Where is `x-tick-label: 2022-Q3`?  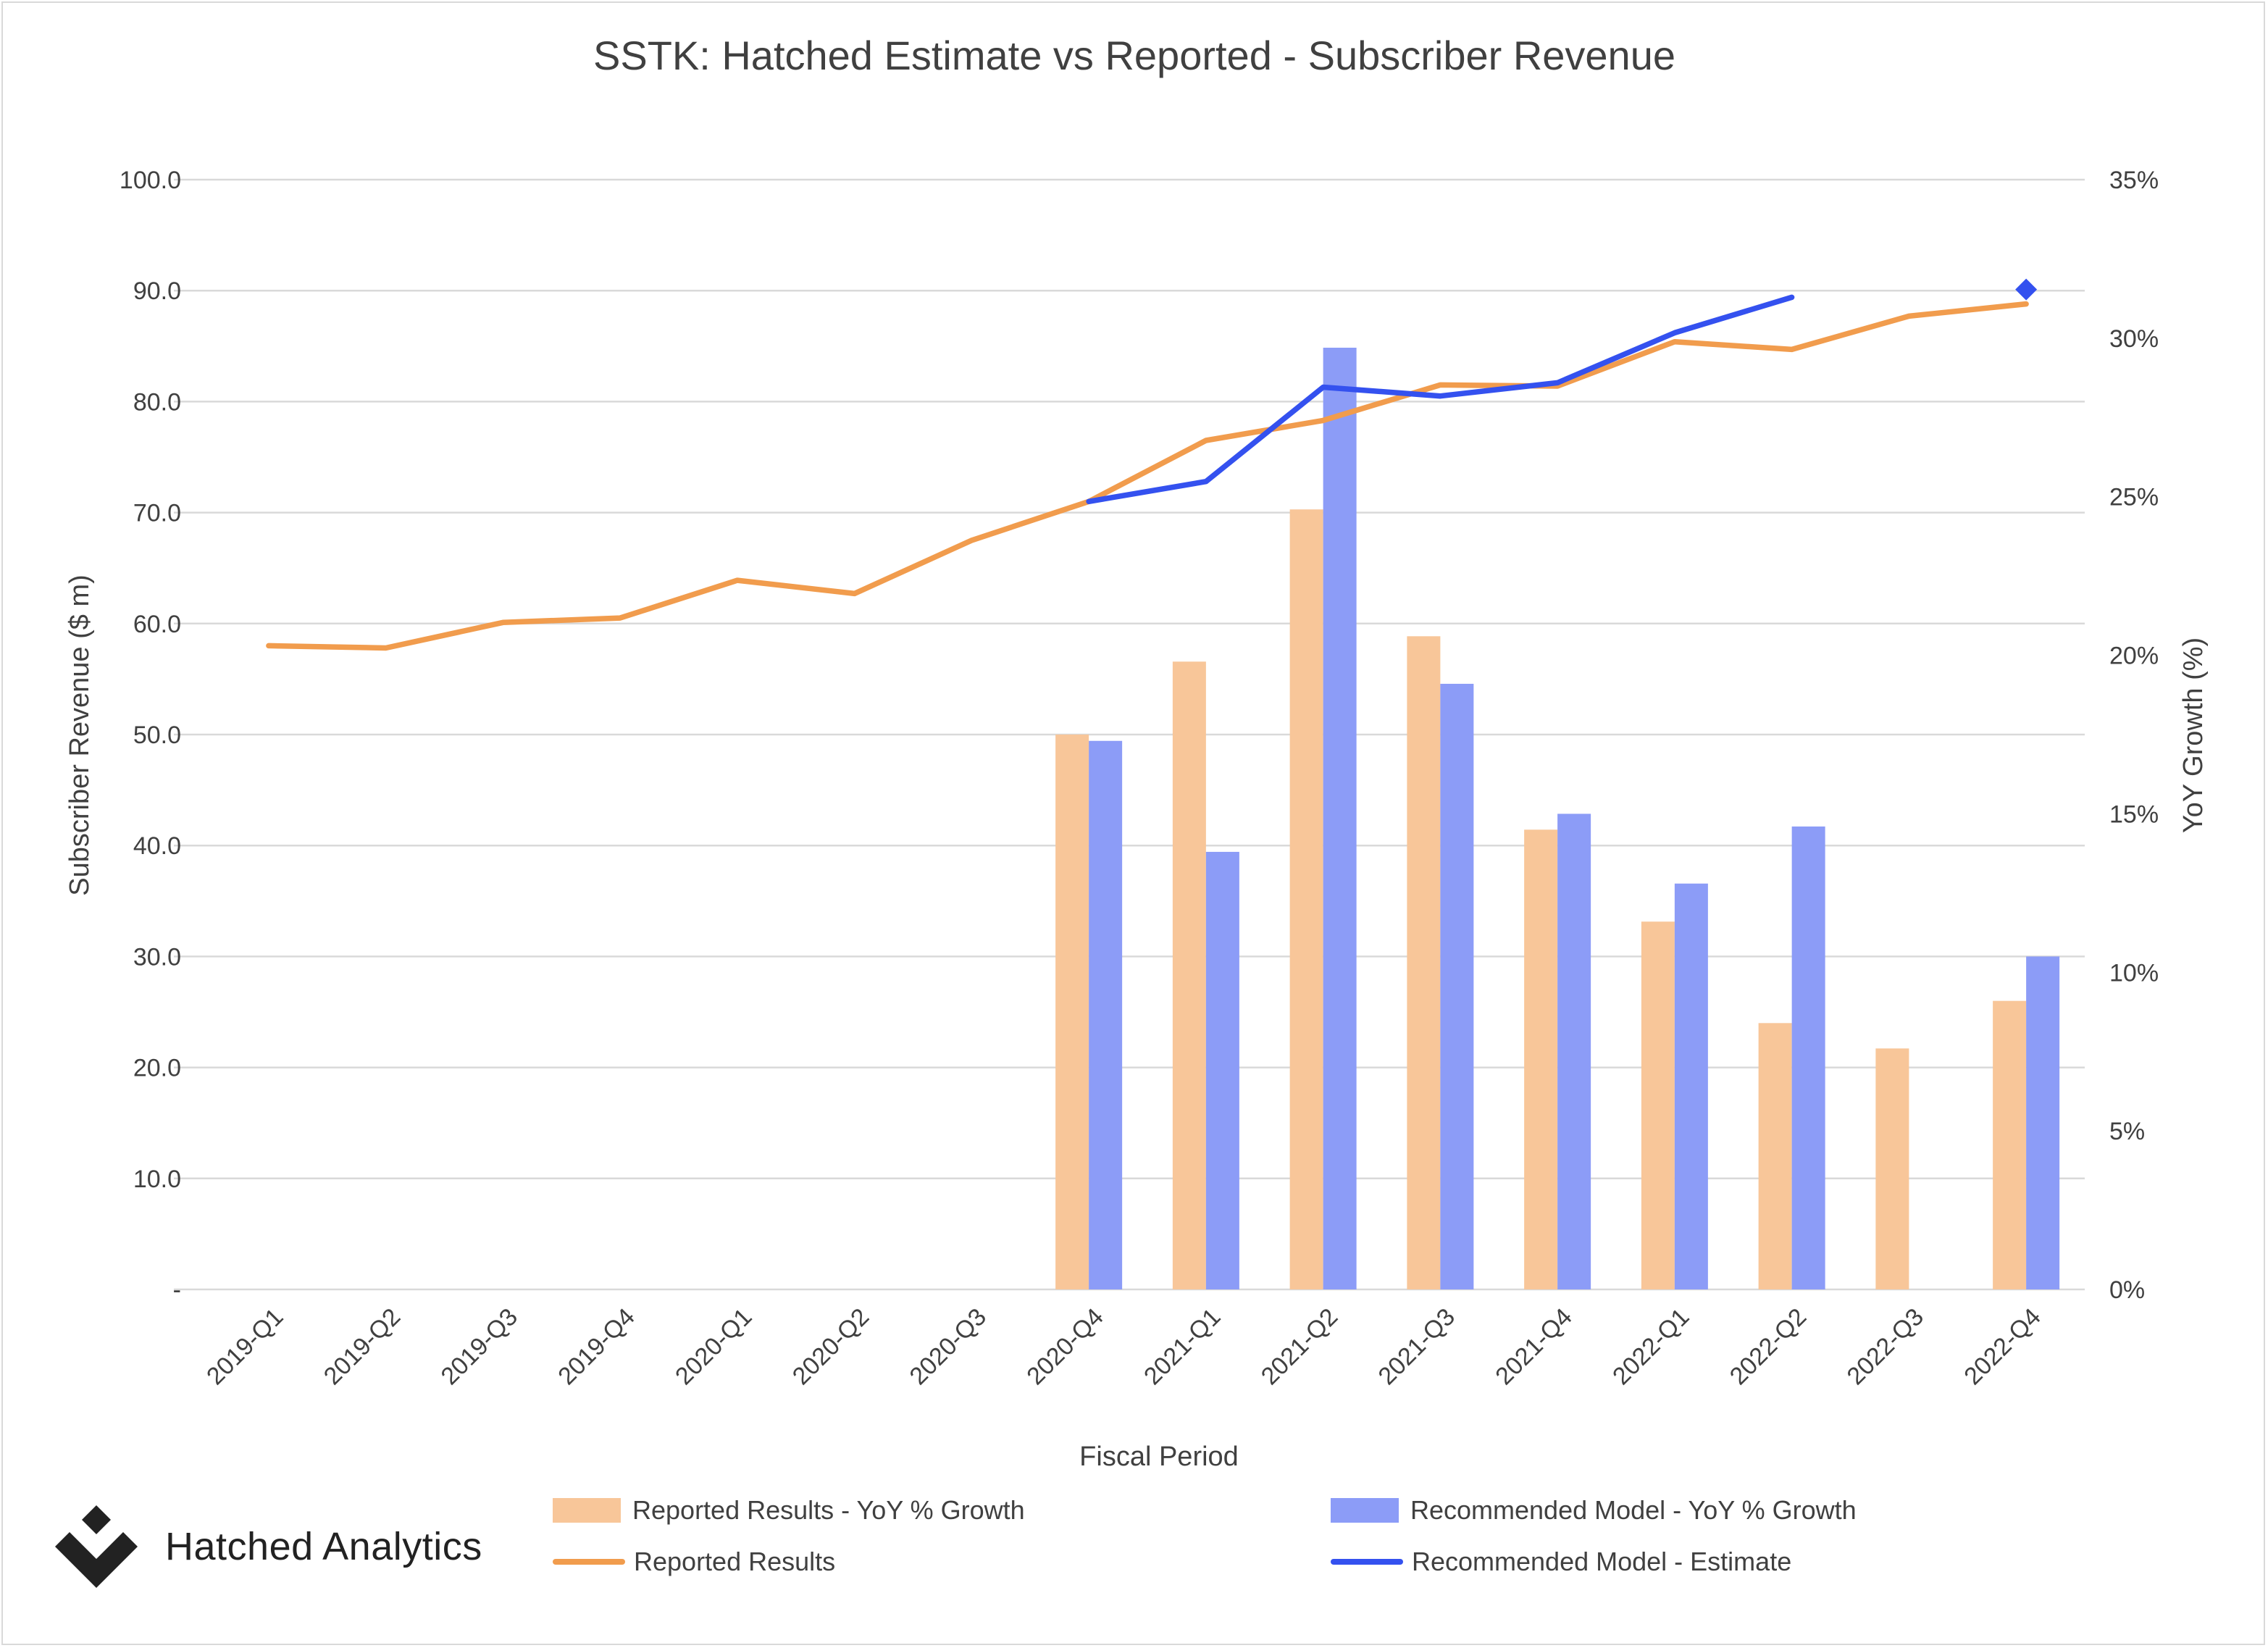 x-tick-label: 2022-Q3 is located at coordinates (1886, 1346).